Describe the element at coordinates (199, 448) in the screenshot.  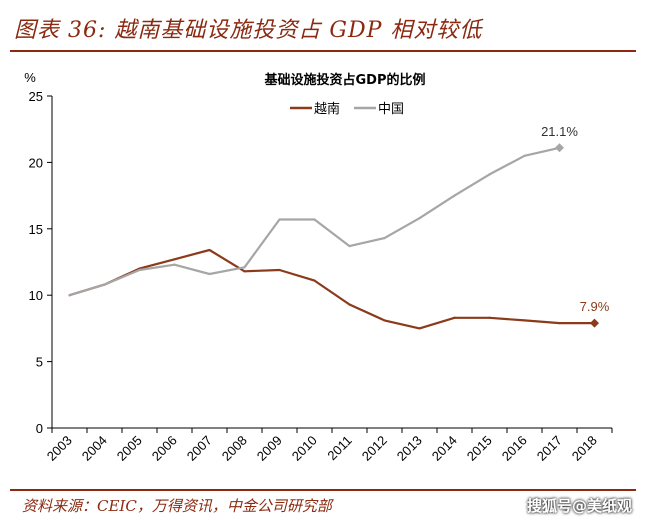
I see `x-tick-label: 2007` at that location.